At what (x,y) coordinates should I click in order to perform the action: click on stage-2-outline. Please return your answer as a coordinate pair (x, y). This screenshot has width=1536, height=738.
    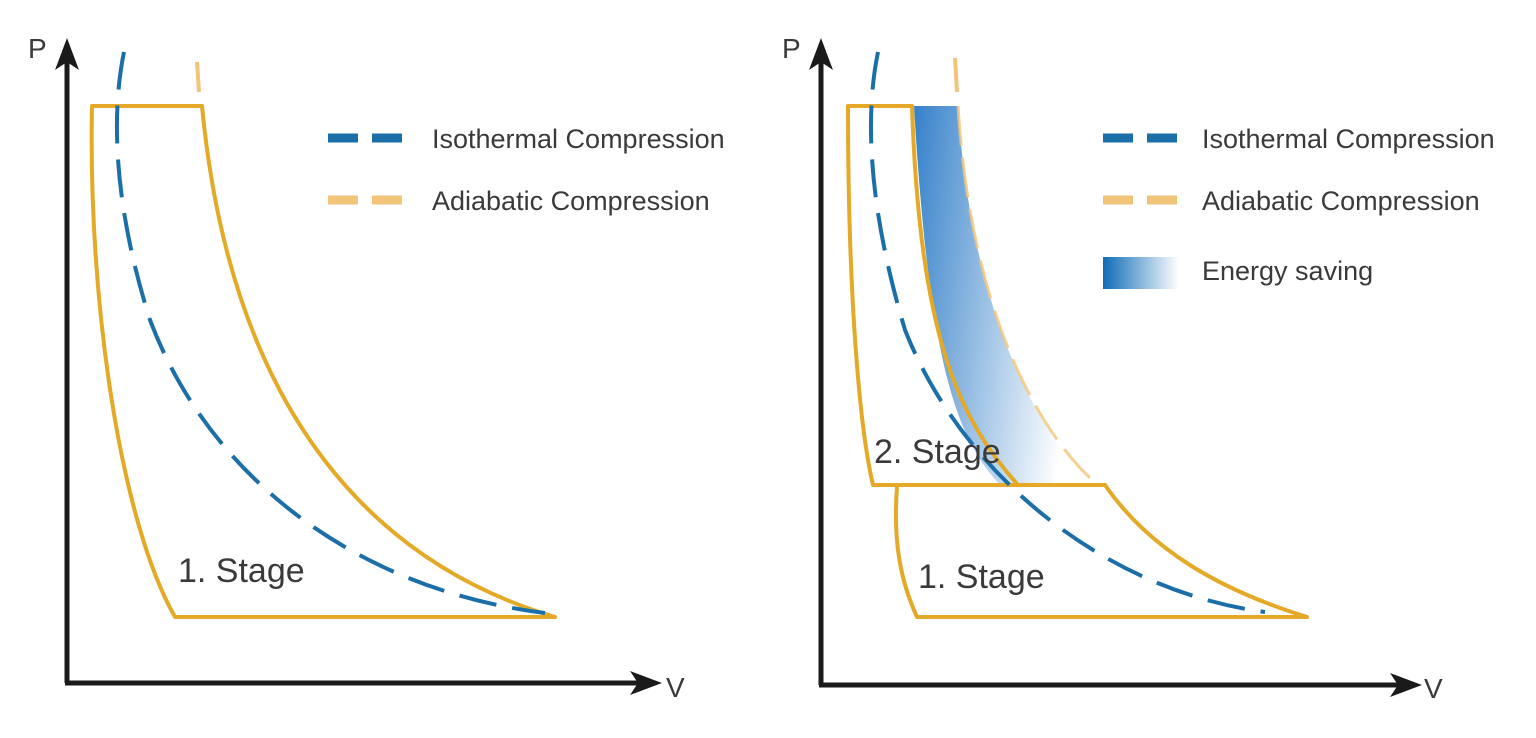
    Looking at the image, I should click on (976, 295).